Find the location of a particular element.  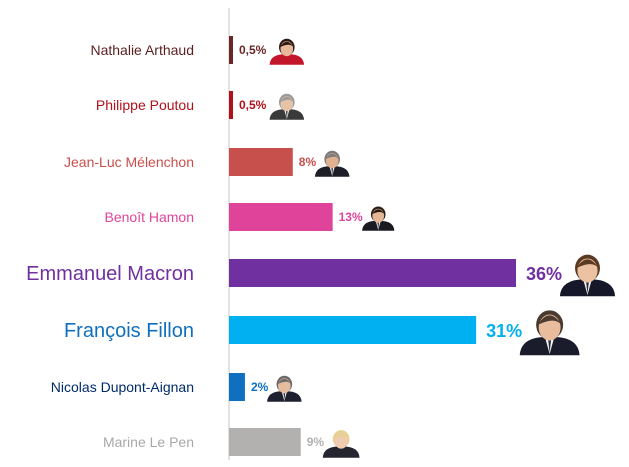

candidate-label-philippe-poutou: Philippe Poutou is located at coordinates (145, 105).